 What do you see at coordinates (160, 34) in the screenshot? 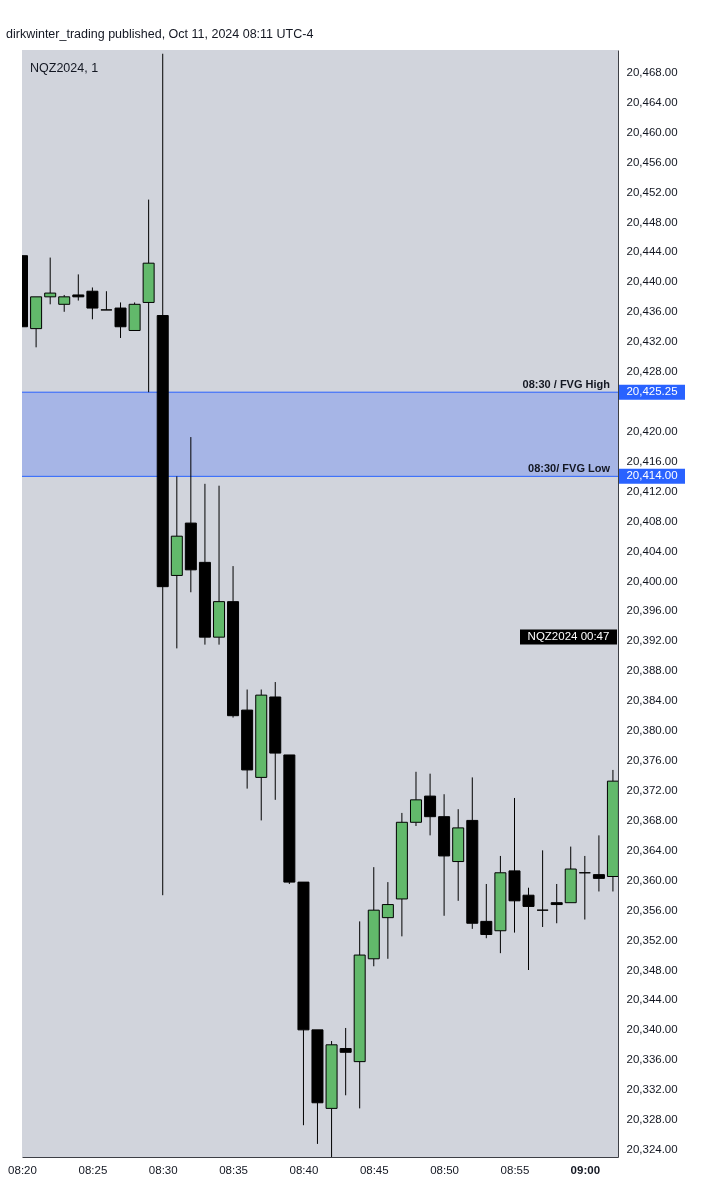
I see `text: dirkwinter_trading published, Oct 11, 2024 08:11 UTC-4` at bounding box center [160, 34].